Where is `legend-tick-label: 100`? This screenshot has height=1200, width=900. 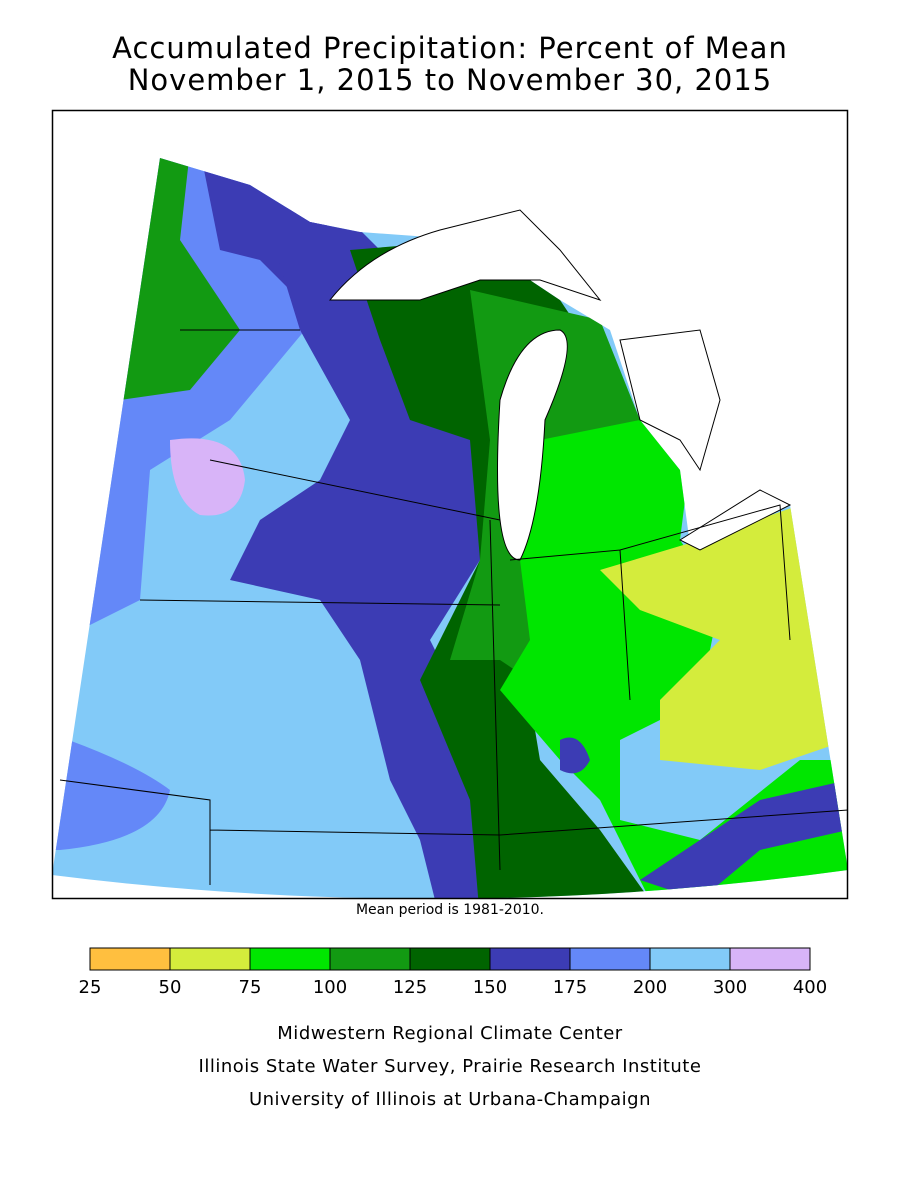 legend-tick-label: 100 is located at coordinates (330, 987).